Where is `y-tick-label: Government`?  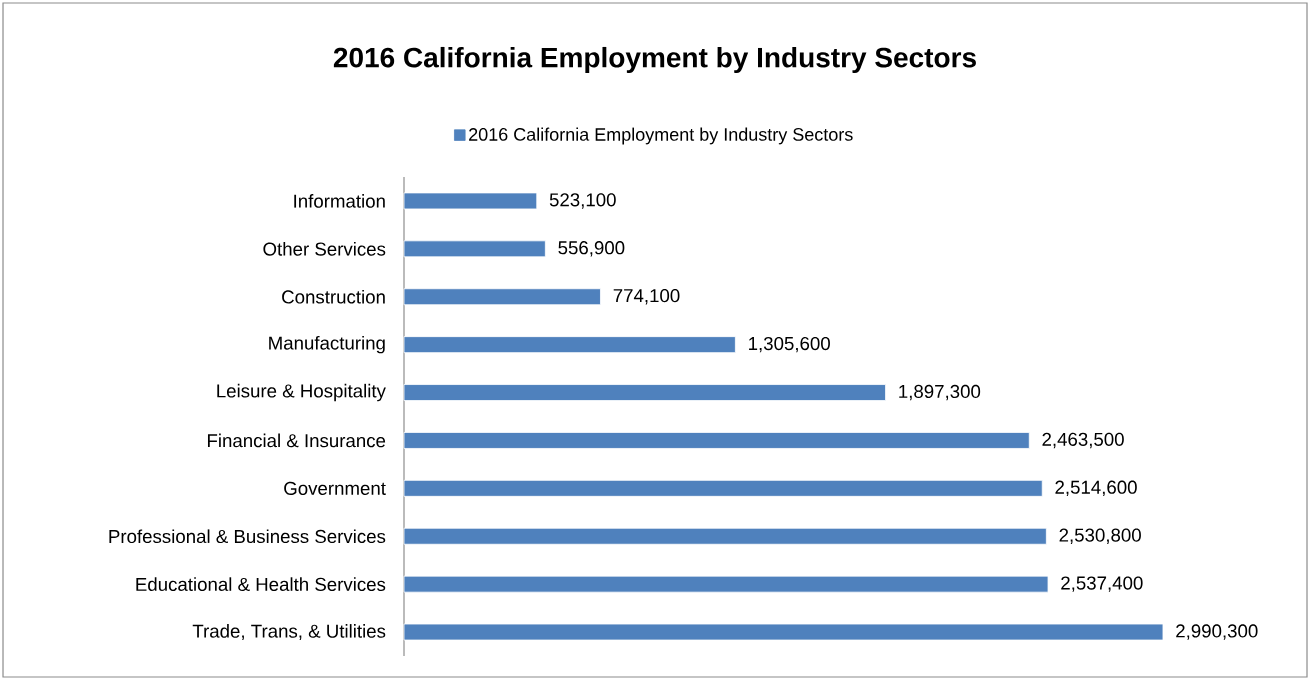 y-tick-label: Government is located at coordinates (335, 488).